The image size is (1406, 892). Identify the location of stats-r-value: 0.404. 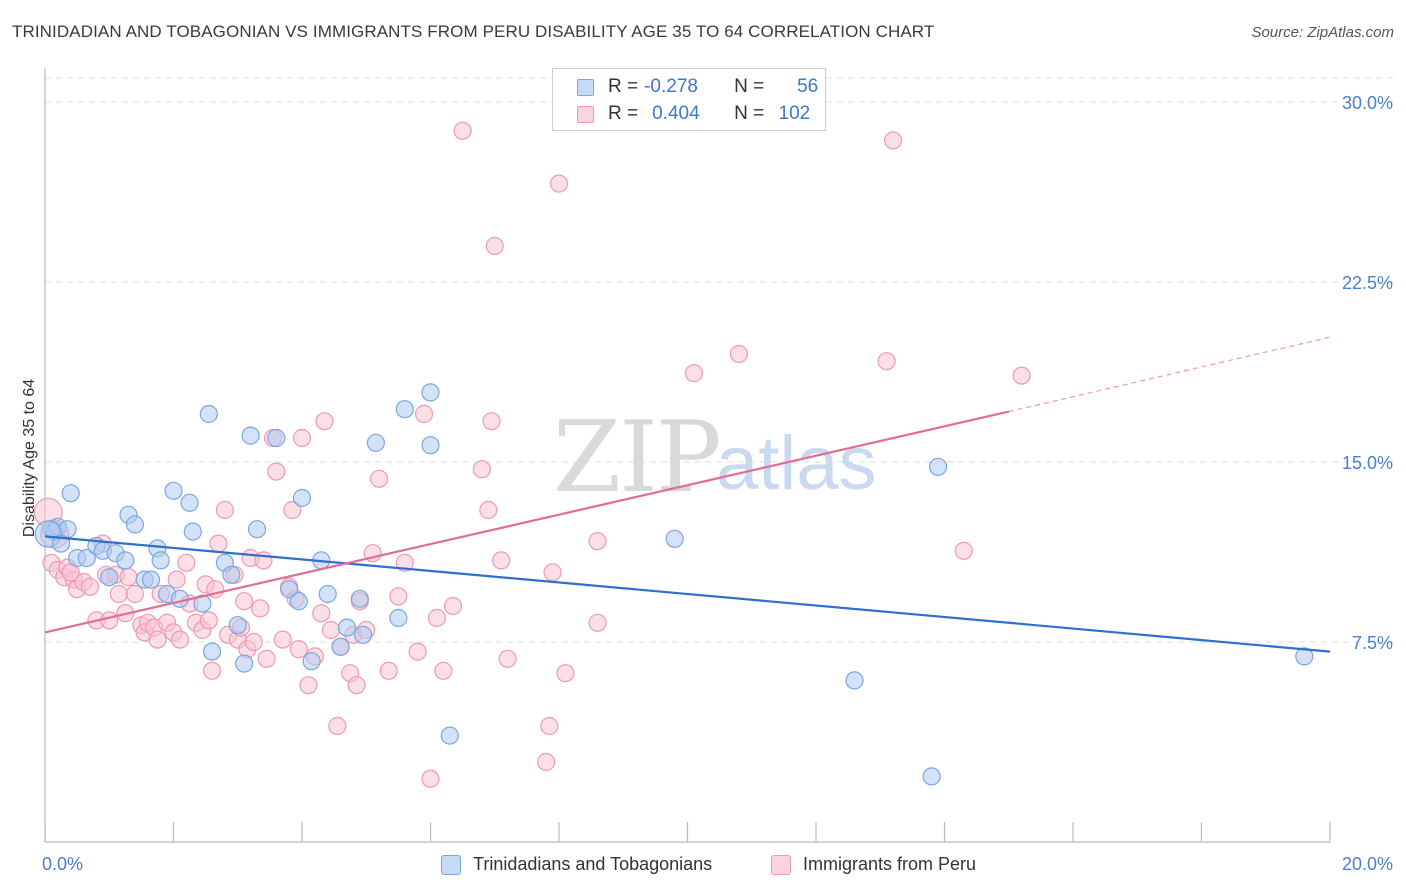
(676, 113).